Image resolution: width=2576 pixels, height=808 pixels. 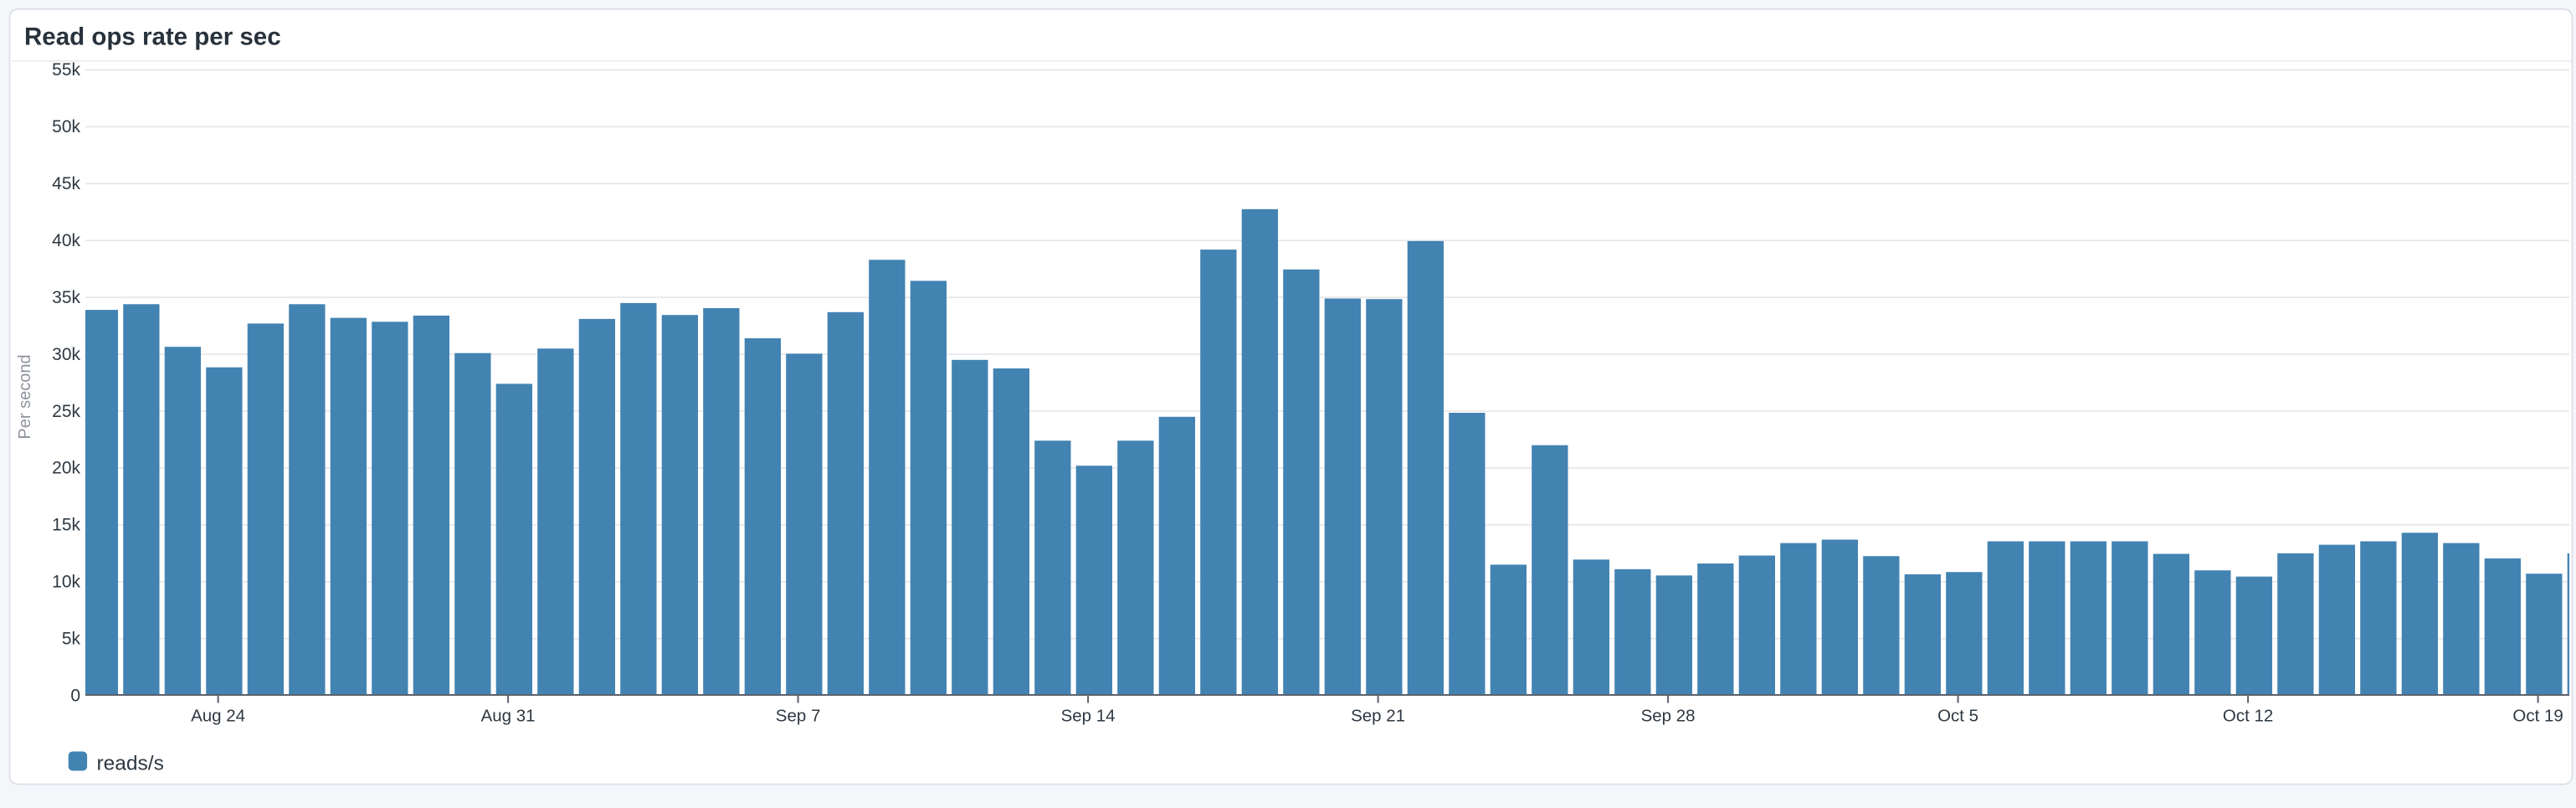 I want to click on svg-text: 25k, so click(x=66, y=411).